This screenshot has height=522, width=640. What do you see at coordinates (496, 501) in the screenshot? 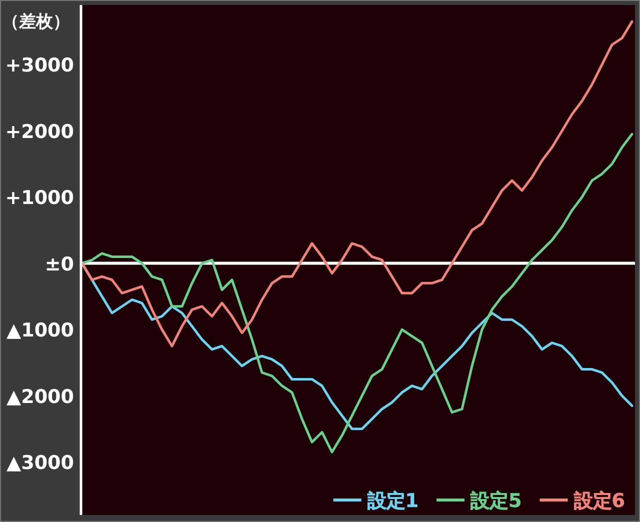
I see `legend-label: 設定5` at bounding box center [496, 501].